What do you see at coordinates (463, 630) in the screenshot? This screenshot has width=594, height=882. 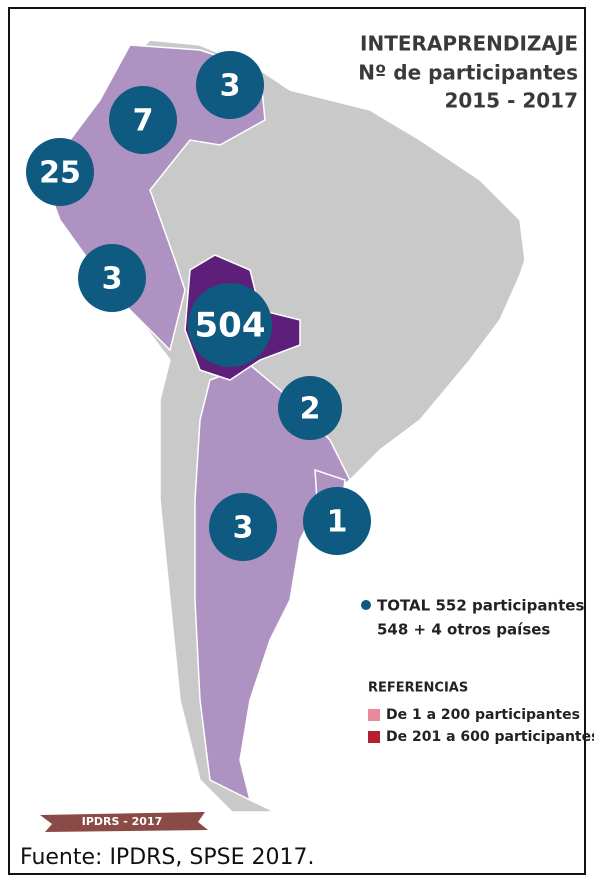 I see `total-text: 548 + 4 otros países` at bounding box center [463, 630].